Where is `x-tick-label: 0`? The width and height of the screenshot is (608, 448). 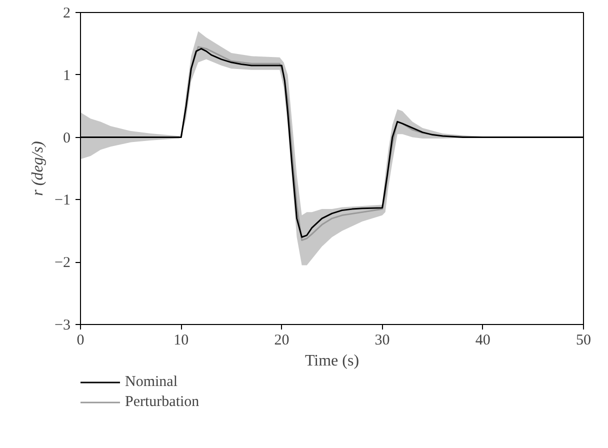
x-tick-label: 0 is located at coordinates (80, 340).